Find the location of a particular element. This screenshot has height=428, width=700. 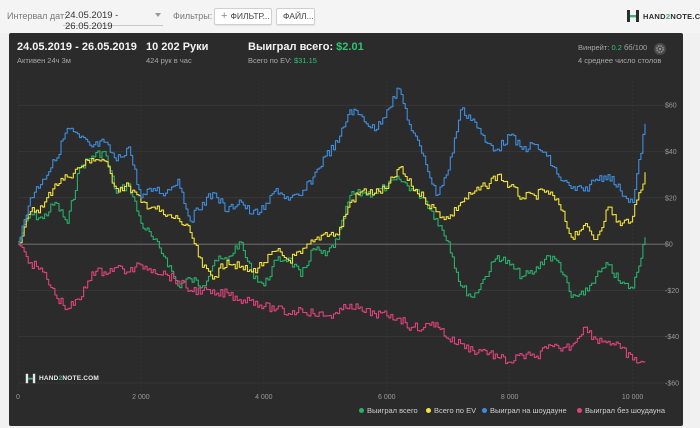

period-title: 24.05.2019 - 26.05.2019 is located at coordinates (77, 47).